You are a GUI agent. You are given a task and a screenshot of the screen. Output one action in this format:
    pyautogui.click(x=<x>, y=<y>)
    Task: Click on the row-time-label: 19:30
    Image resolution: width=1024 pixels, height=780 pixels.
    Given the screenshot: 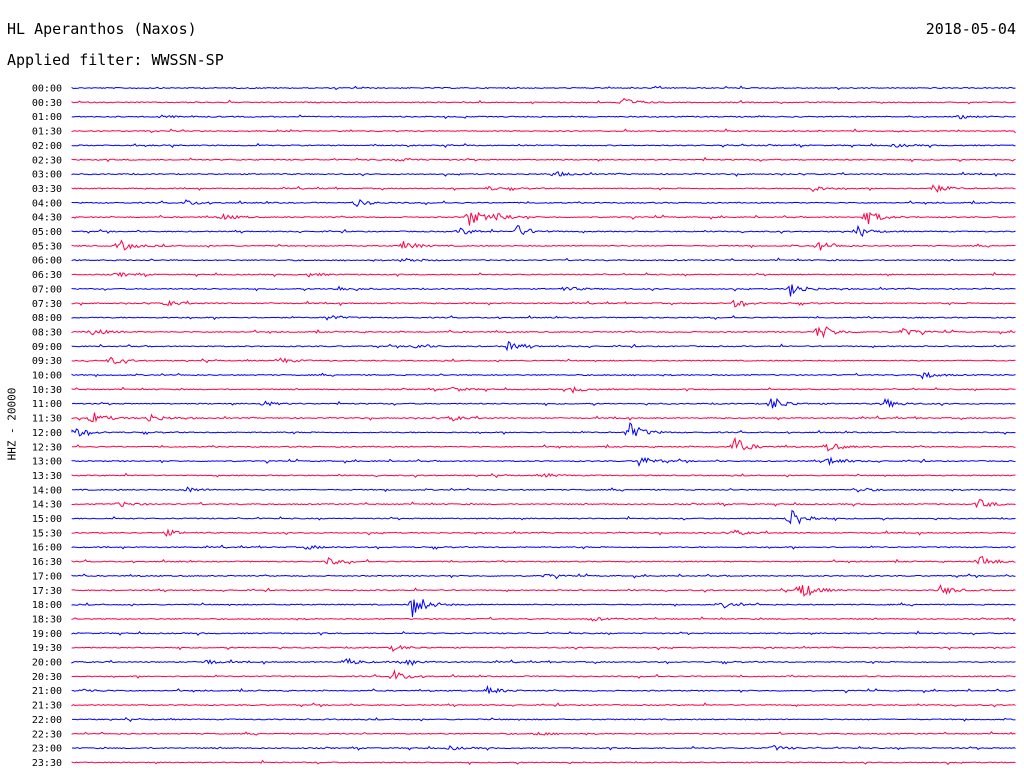 What is the action you would take?
    pyautogui.click(x=47, y=648)
    